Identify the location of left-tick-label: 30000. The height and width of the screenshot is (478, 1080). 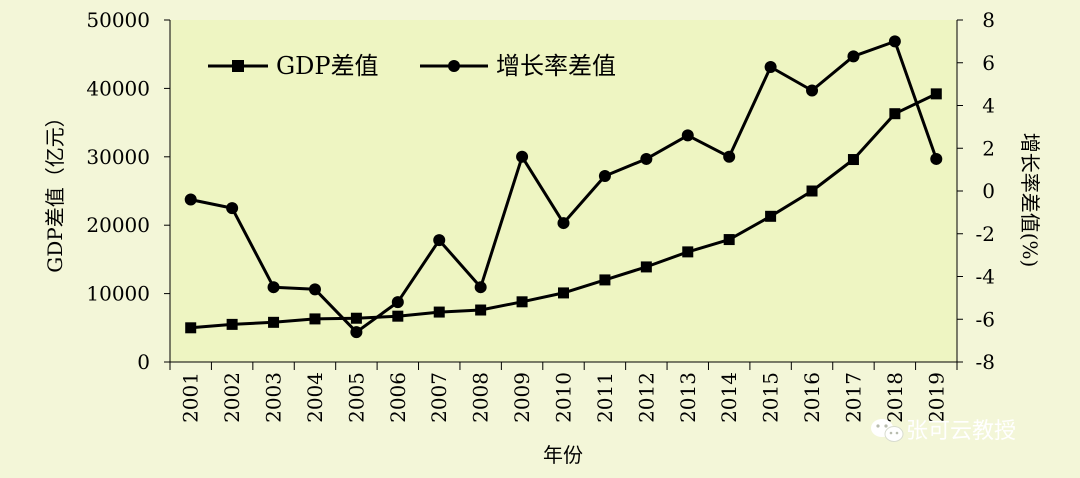
(118, 157).